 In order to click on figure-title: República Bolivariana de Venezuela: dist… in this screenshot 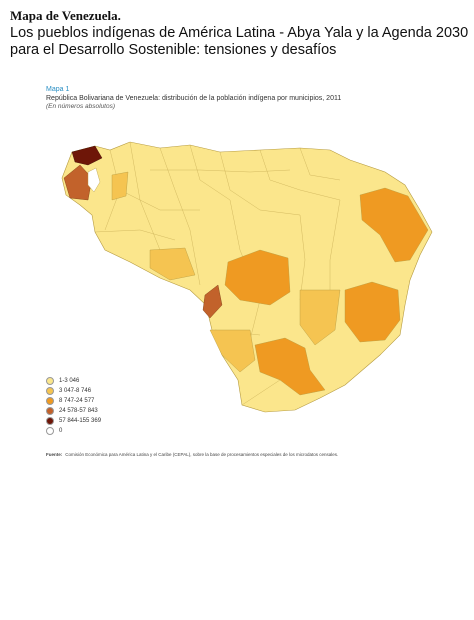, I will do `click(194, 98)`.